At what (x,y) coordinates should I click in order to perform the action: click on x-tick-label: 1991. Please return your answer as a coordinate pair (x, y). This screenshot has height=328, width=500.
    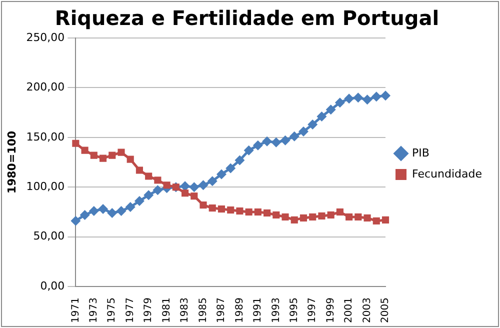
    Looking at the image, I should click on (258, 311).